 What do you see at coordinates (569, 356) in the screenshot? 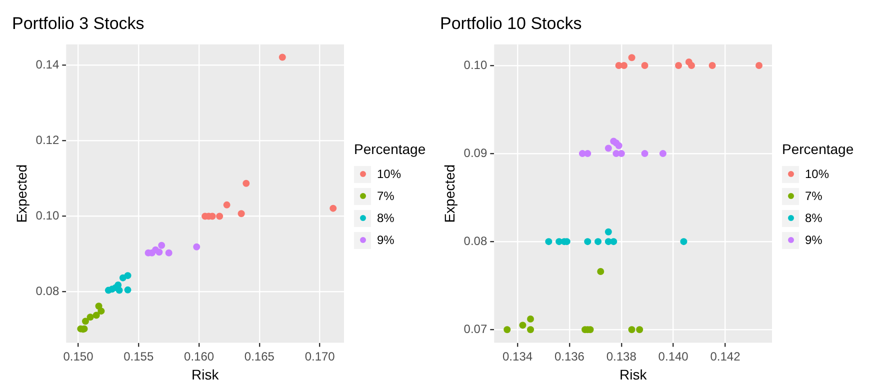
I see `x-tick-label: 0.136` at bounding box center [569, 356].